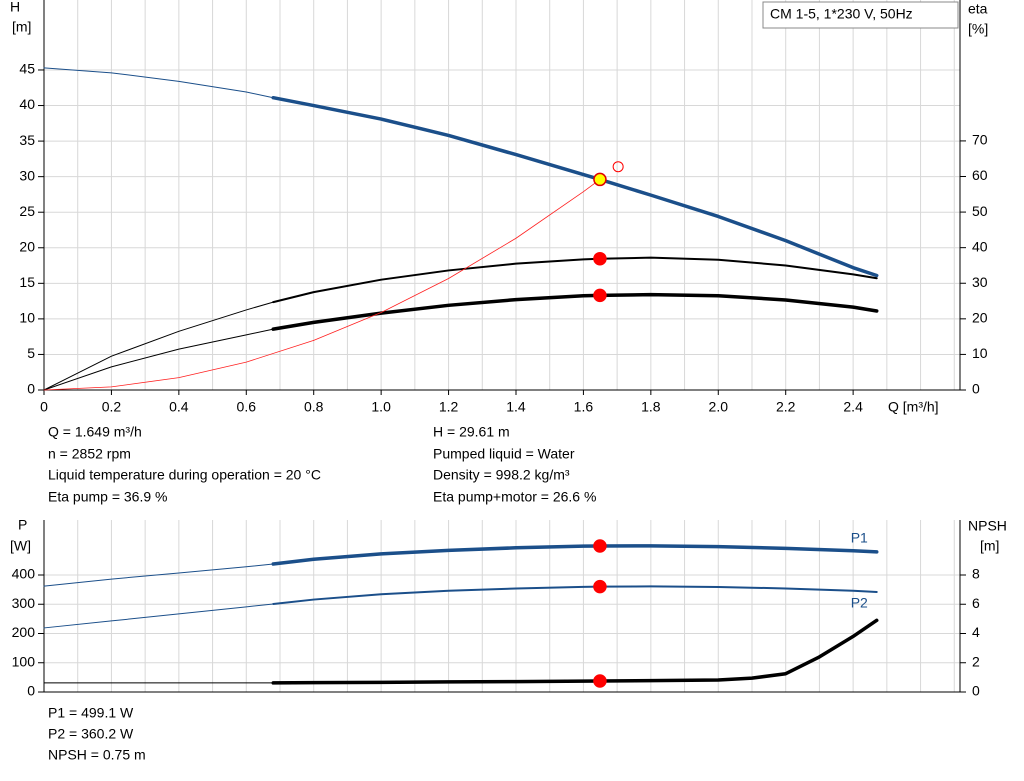 The width and height of the screenshot is (1024, 781). I want to click on y2-axis-unit: [m], so click(989, 546).